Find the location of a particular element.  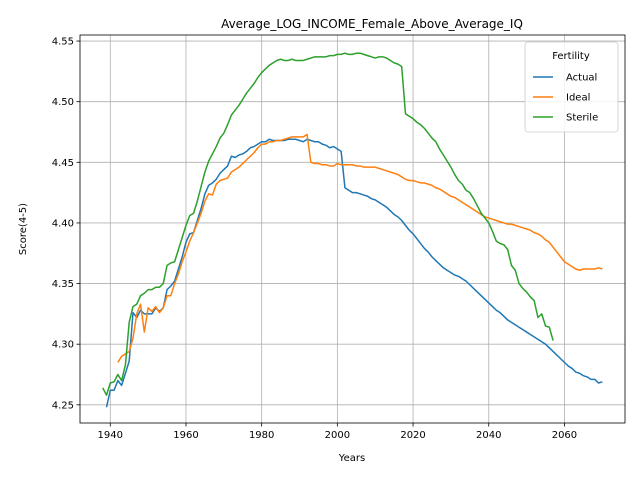

y-tick-label: 4.55 is located at coordinates (63, 42).